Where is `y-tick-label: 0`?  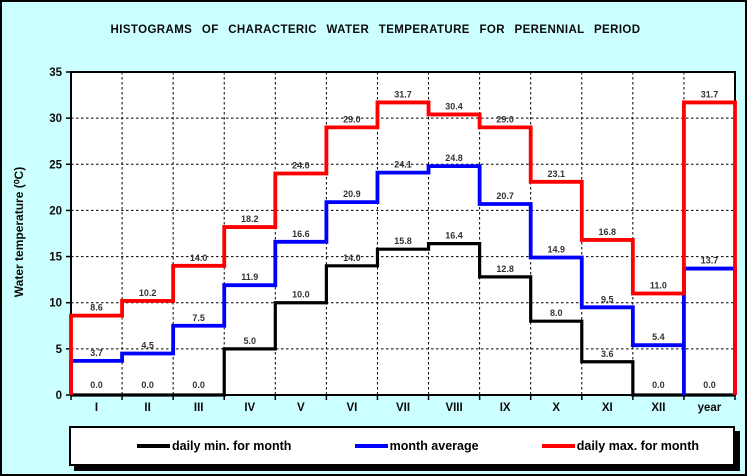
y-tick-label: 0 is located at coordinates (59, 396).